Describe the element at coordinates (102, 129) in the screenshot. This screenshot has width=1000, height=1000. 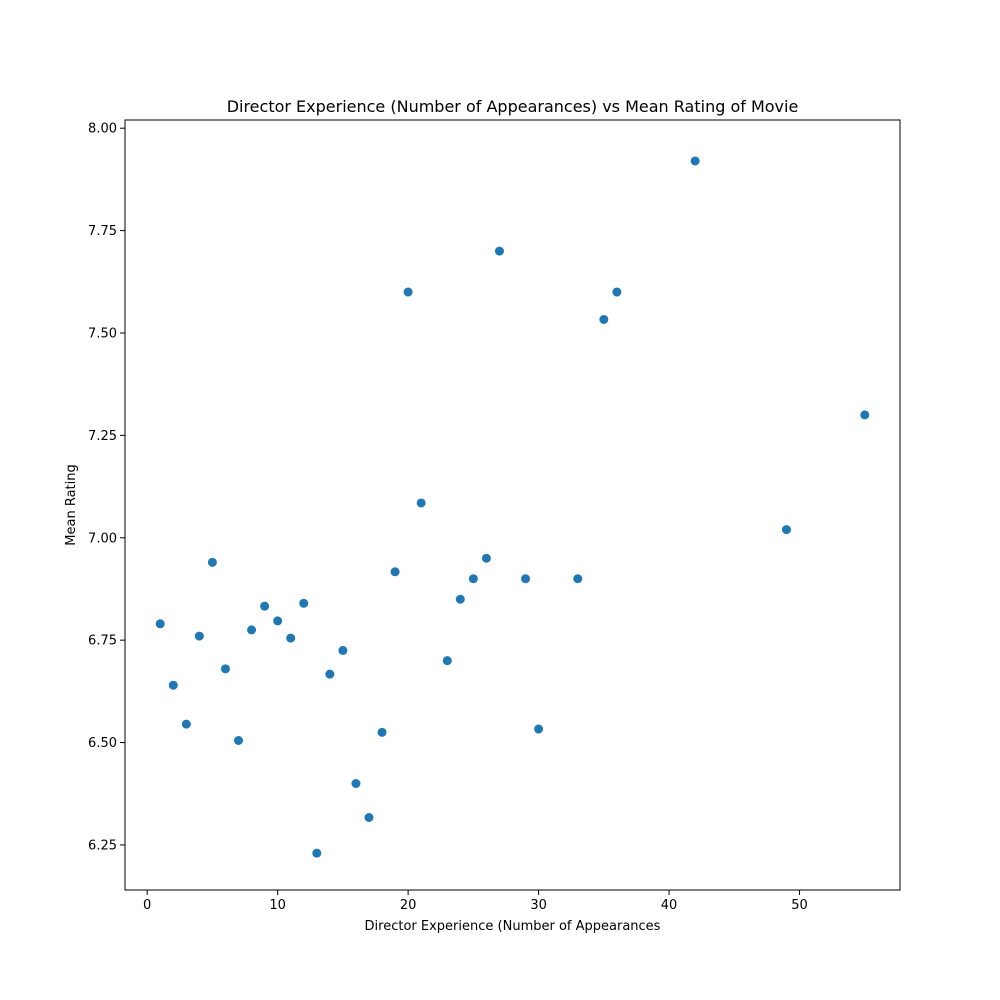
I see `y-tick-label: 8.00` at that location.